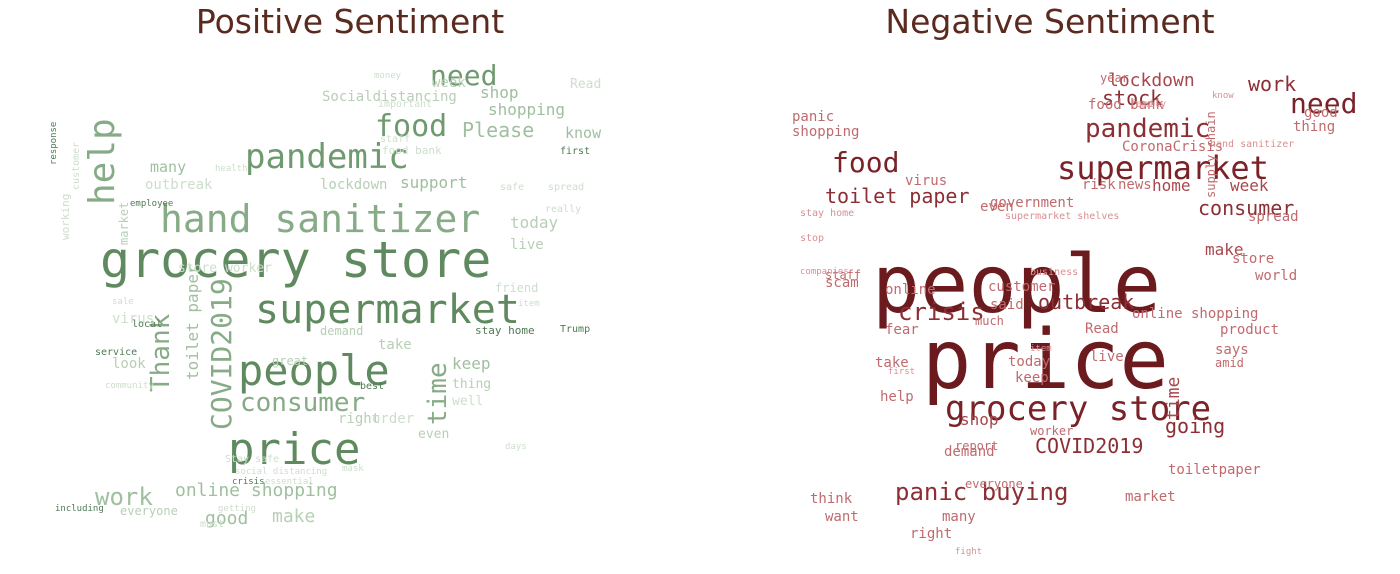 The width and height of the screenshot is (1400, 574). What do you see at coordinates (388, 76) in the screenshot?
I see `word-money: money` at bounding box center [388, 76].